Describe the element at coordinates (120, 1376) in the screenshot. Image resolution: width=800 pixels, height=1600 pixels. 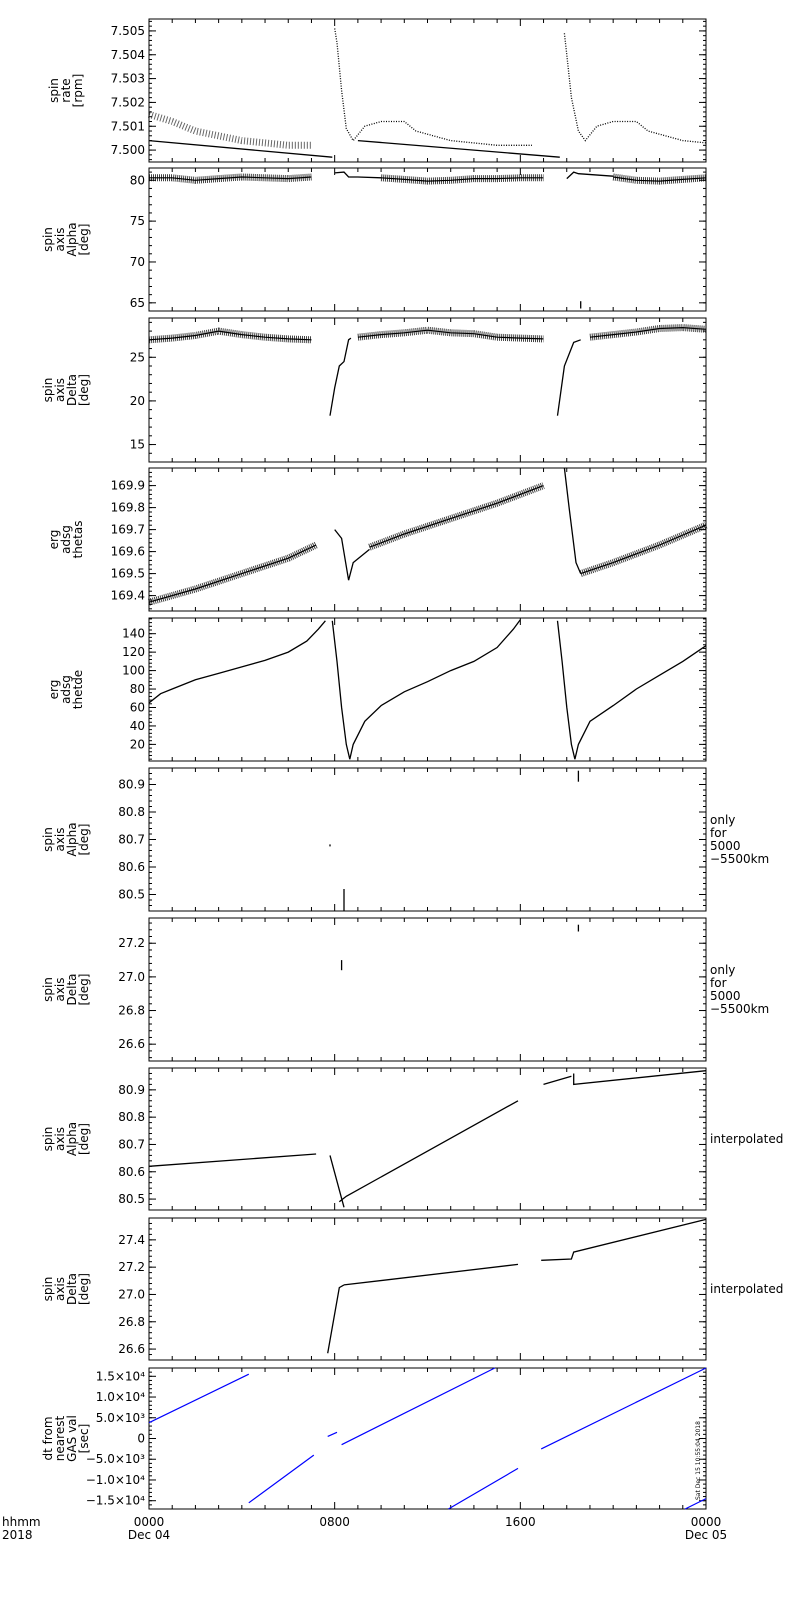
I see `y-tick-label: 1.5×10⁴` at that location.